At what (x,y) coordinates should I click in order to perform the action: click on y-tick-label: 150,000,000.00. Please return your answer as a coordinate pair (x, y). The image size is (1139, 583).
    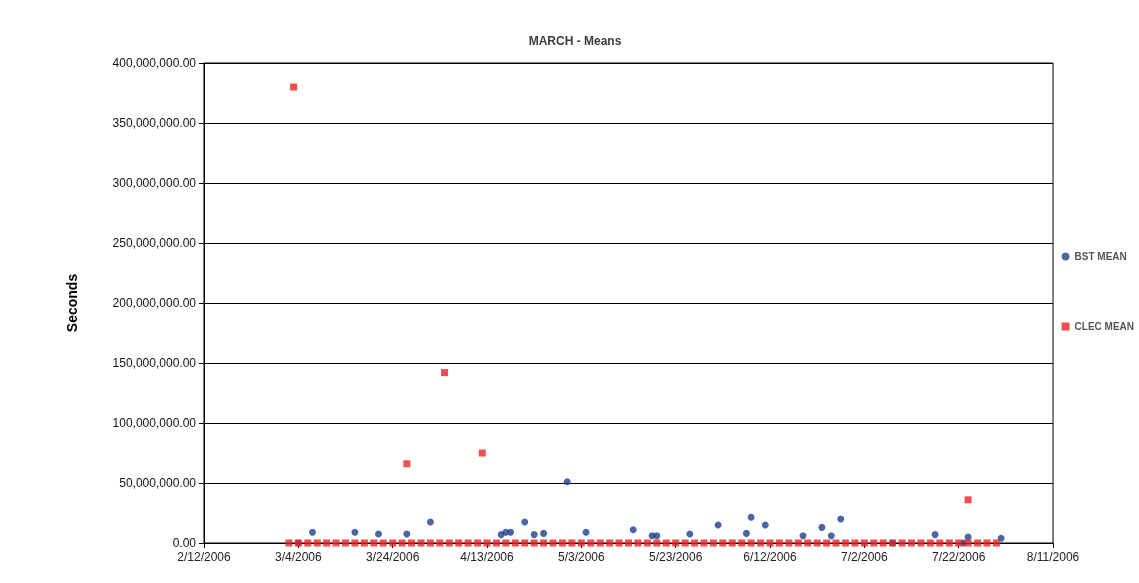
    Looking at the image, I should click on (154, 363).